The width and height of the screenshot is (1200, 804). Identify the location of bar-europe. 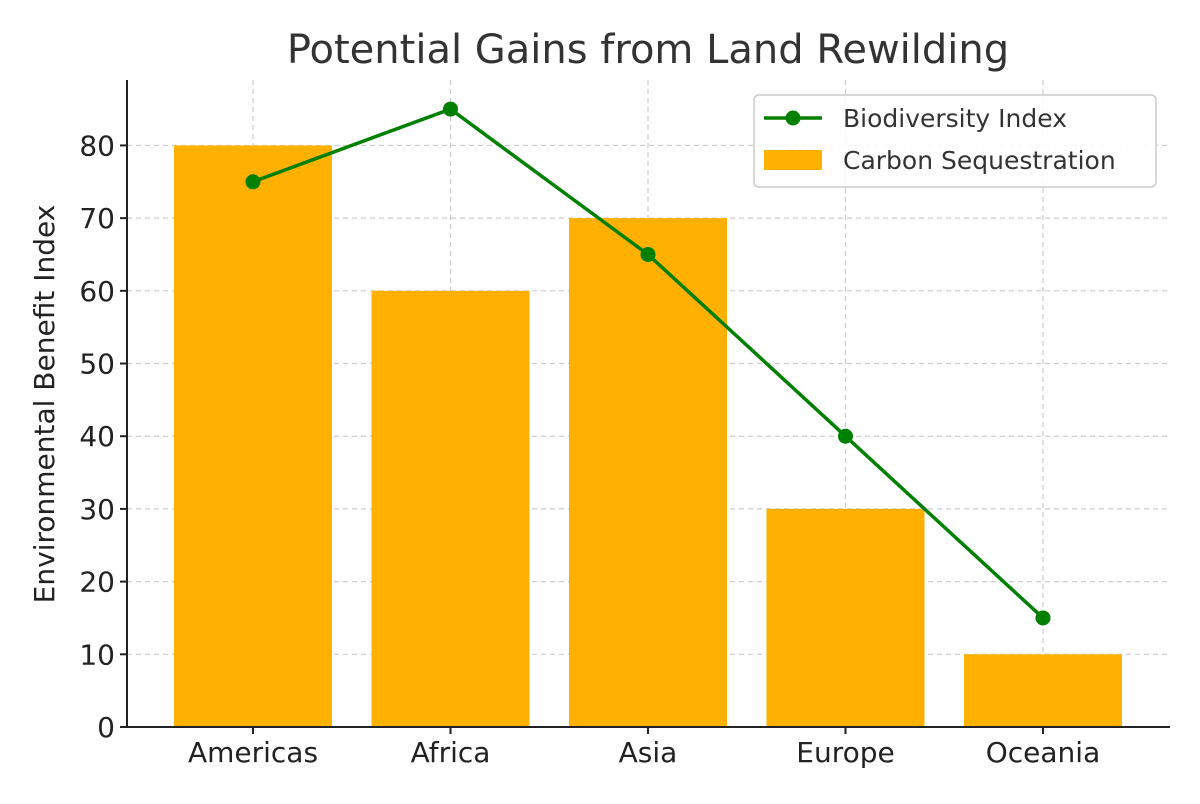
(845, 617).